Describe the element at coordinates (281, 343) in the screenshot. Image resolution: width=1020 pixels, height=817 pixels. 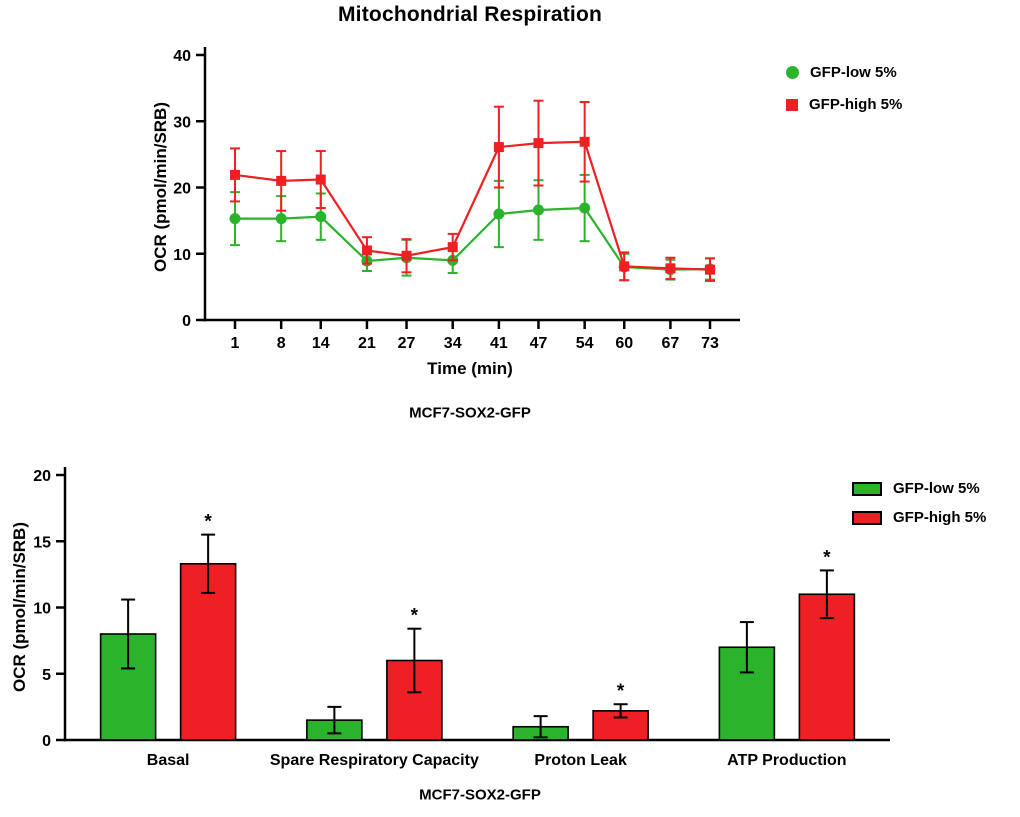
I see `x-tick-label: 8` at that location.